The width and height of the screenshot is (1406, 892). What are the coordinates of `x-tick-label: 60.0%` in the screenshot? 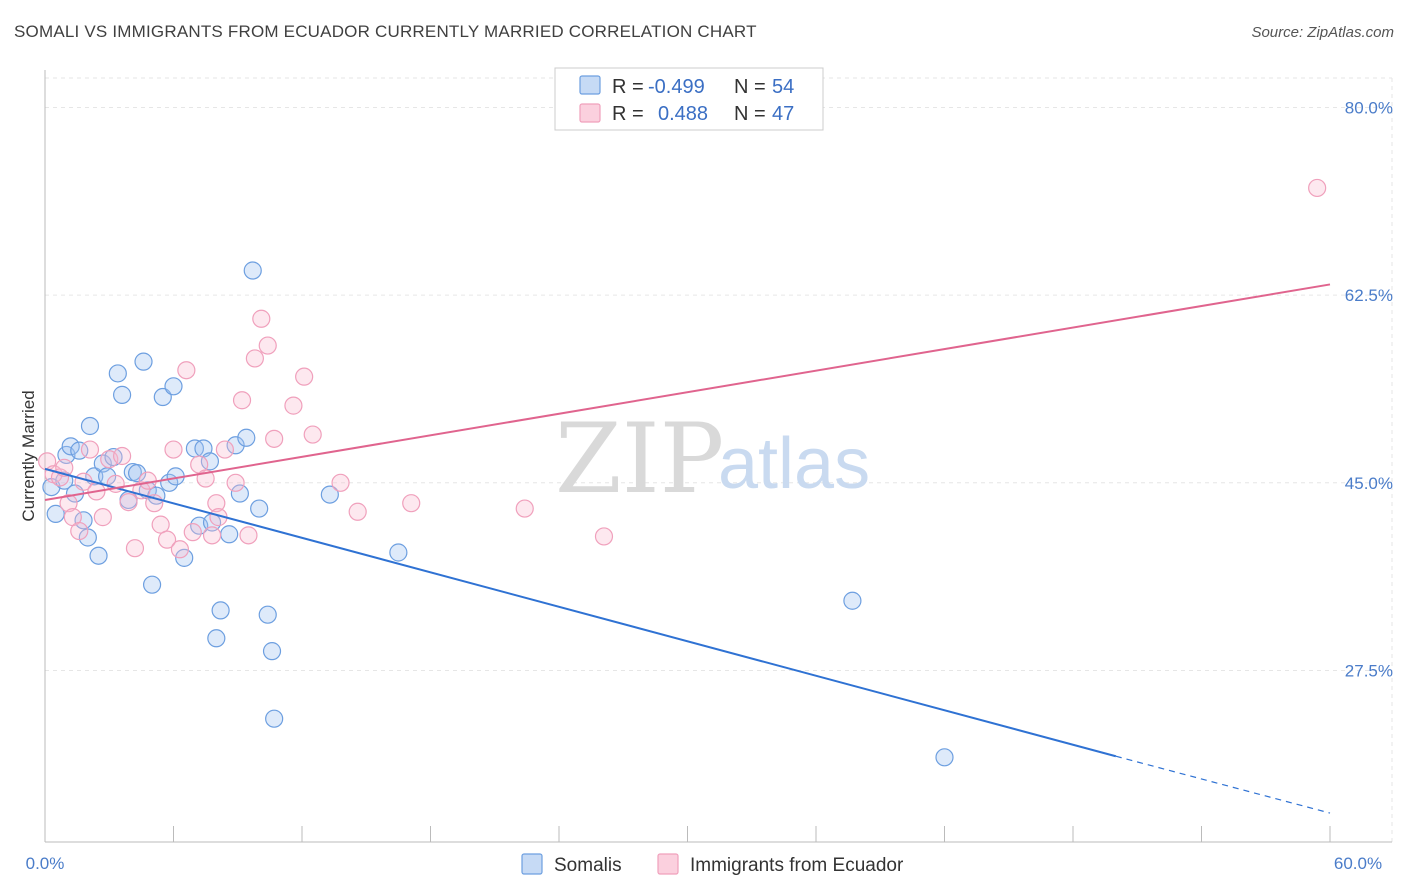 It's located at (1358, 863).